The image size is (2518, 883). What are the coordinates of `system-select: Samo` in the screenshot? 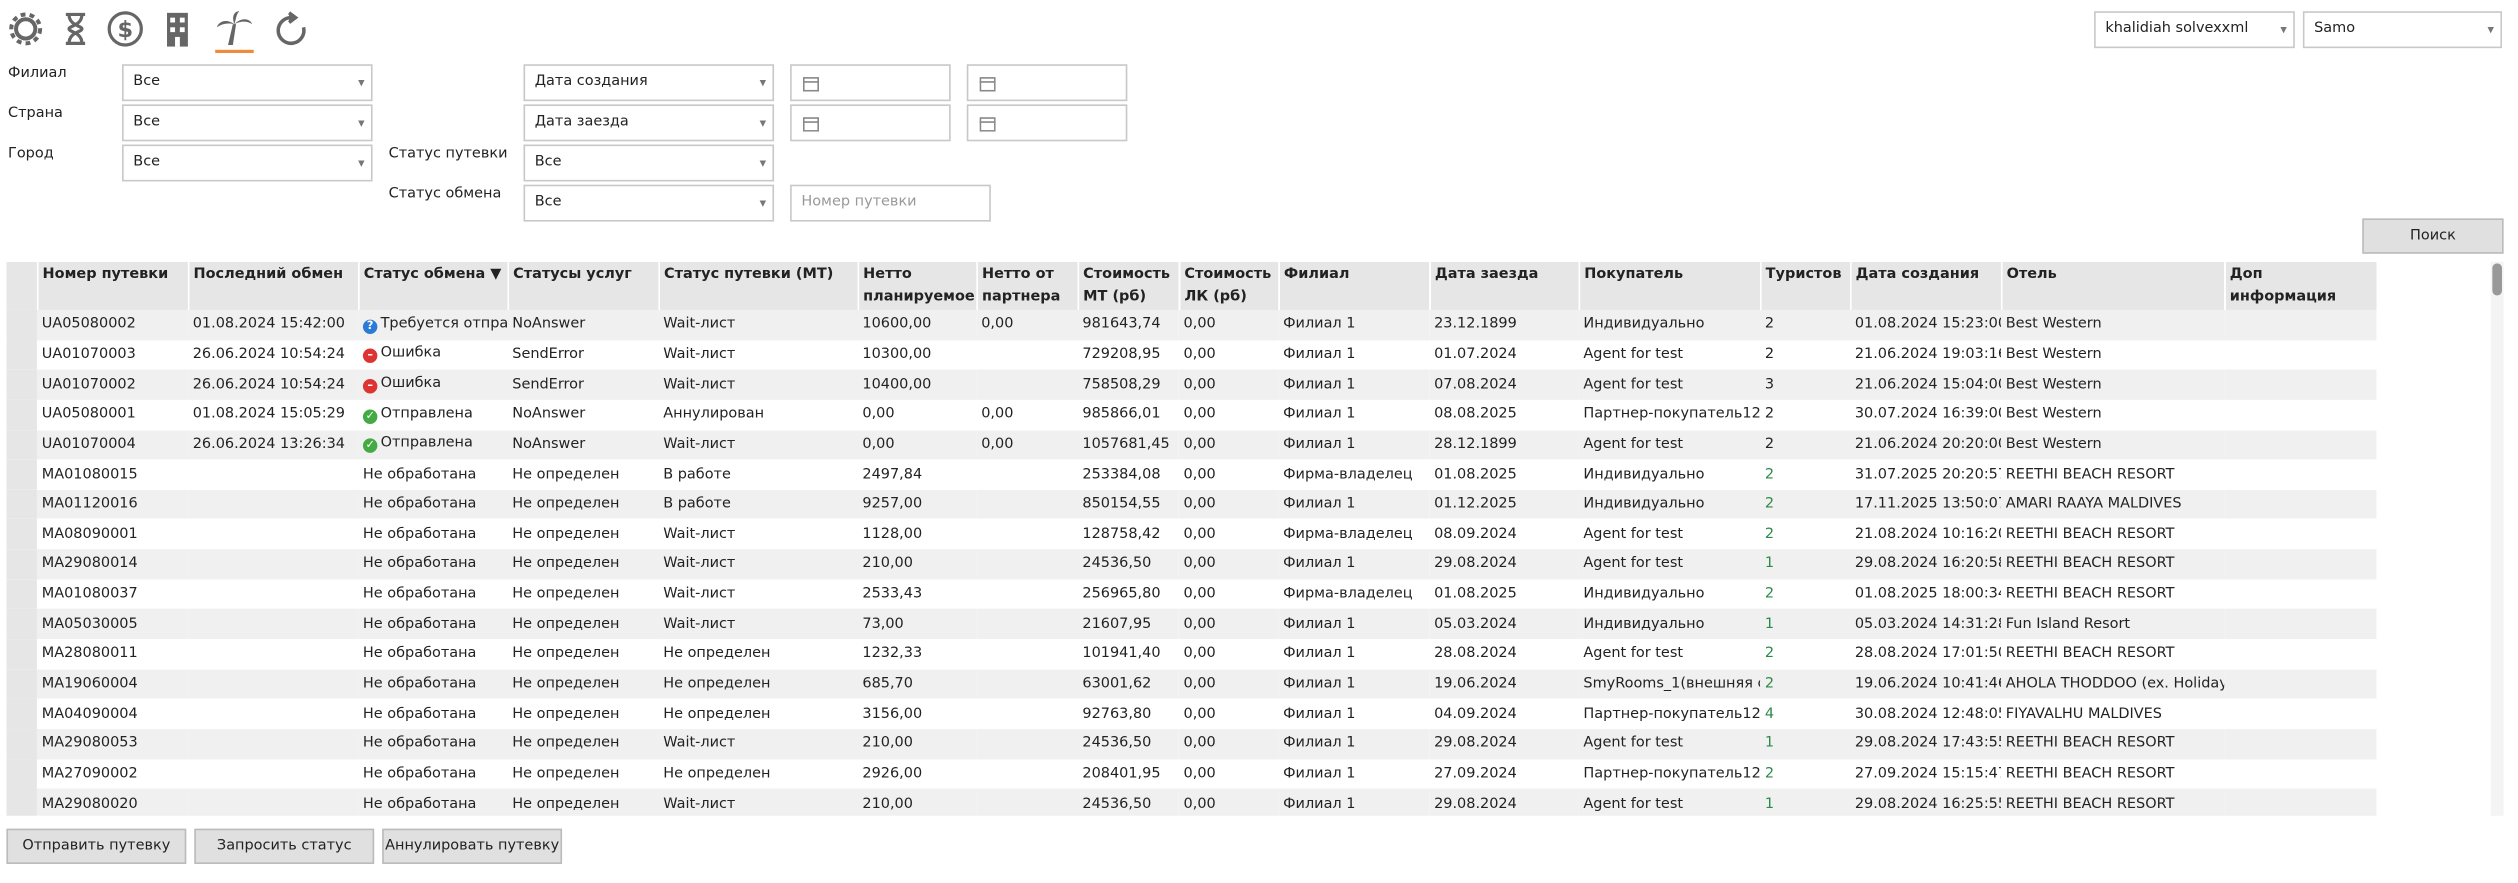 It's located at (2402, 30).